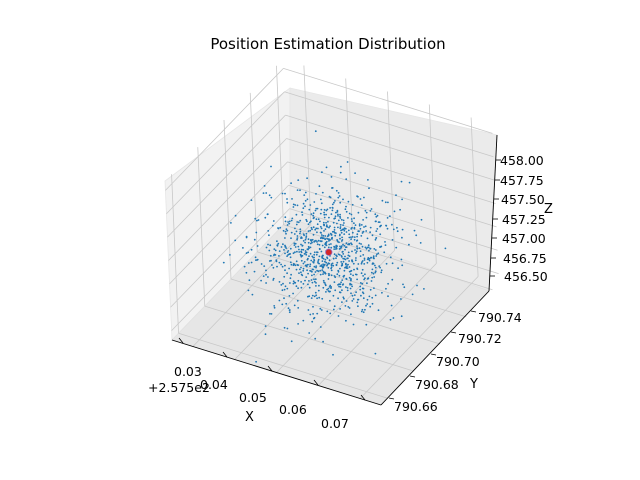 Image resolution: width=640 pixels, height=480 pixels. Describe the element at coordinates (316, 382) in the screenshot. I see `x-tick-mark` at that location.